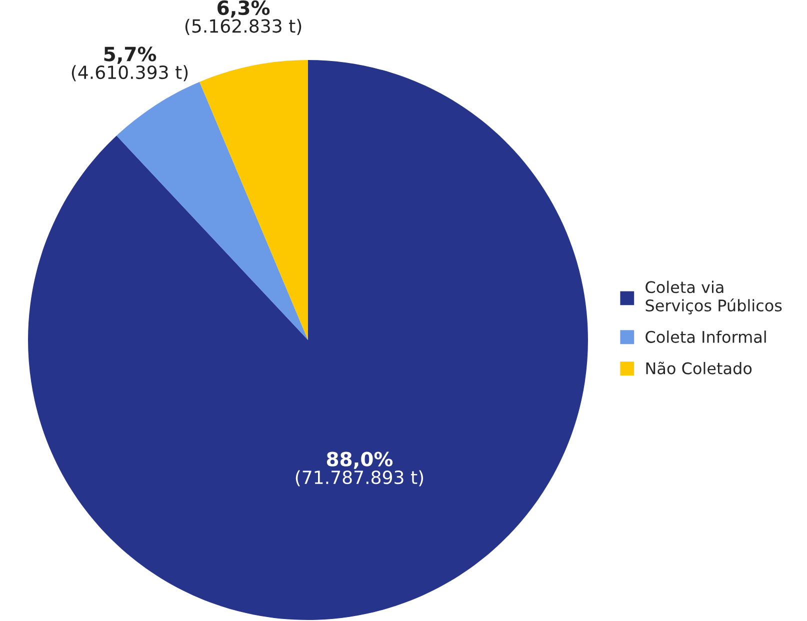  What do you see at coordinates (130, 64) in the screenshot?
I see `data-label: 5,7% (4.610.393 t)` at bounding box center [130, 64].